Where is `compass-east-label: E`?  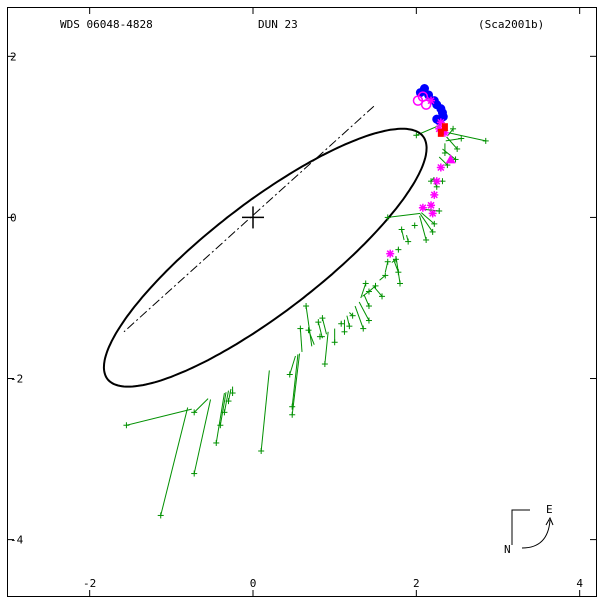 compass-east-label: E is located at coordinates (549, 509).